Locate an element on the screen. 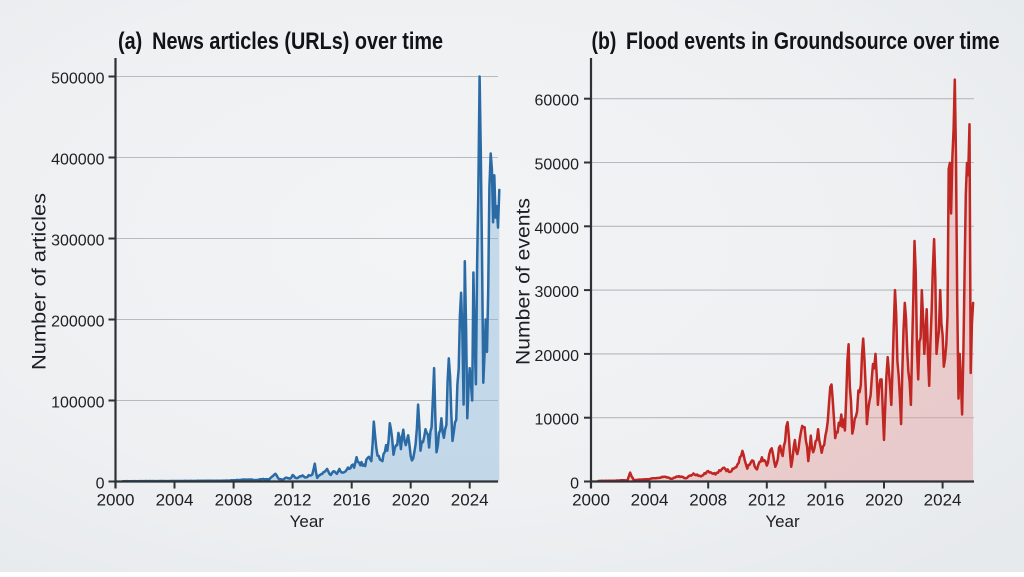  svg-text: 50000 is located at coordinates (557, 165).